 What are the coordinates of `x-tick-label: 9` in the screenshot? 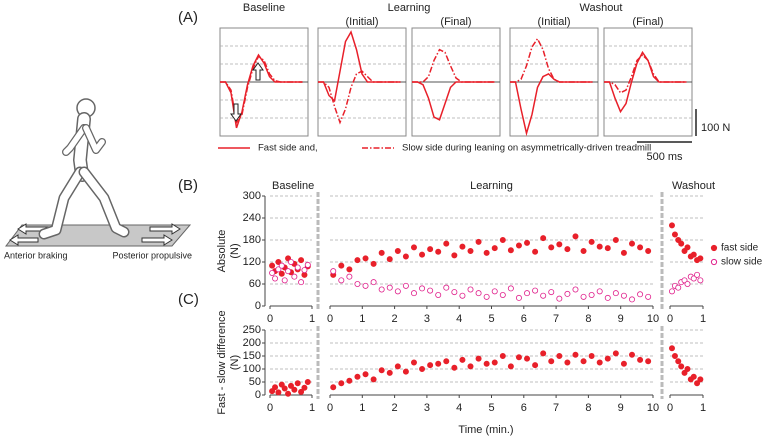 It's located at (621, 408).